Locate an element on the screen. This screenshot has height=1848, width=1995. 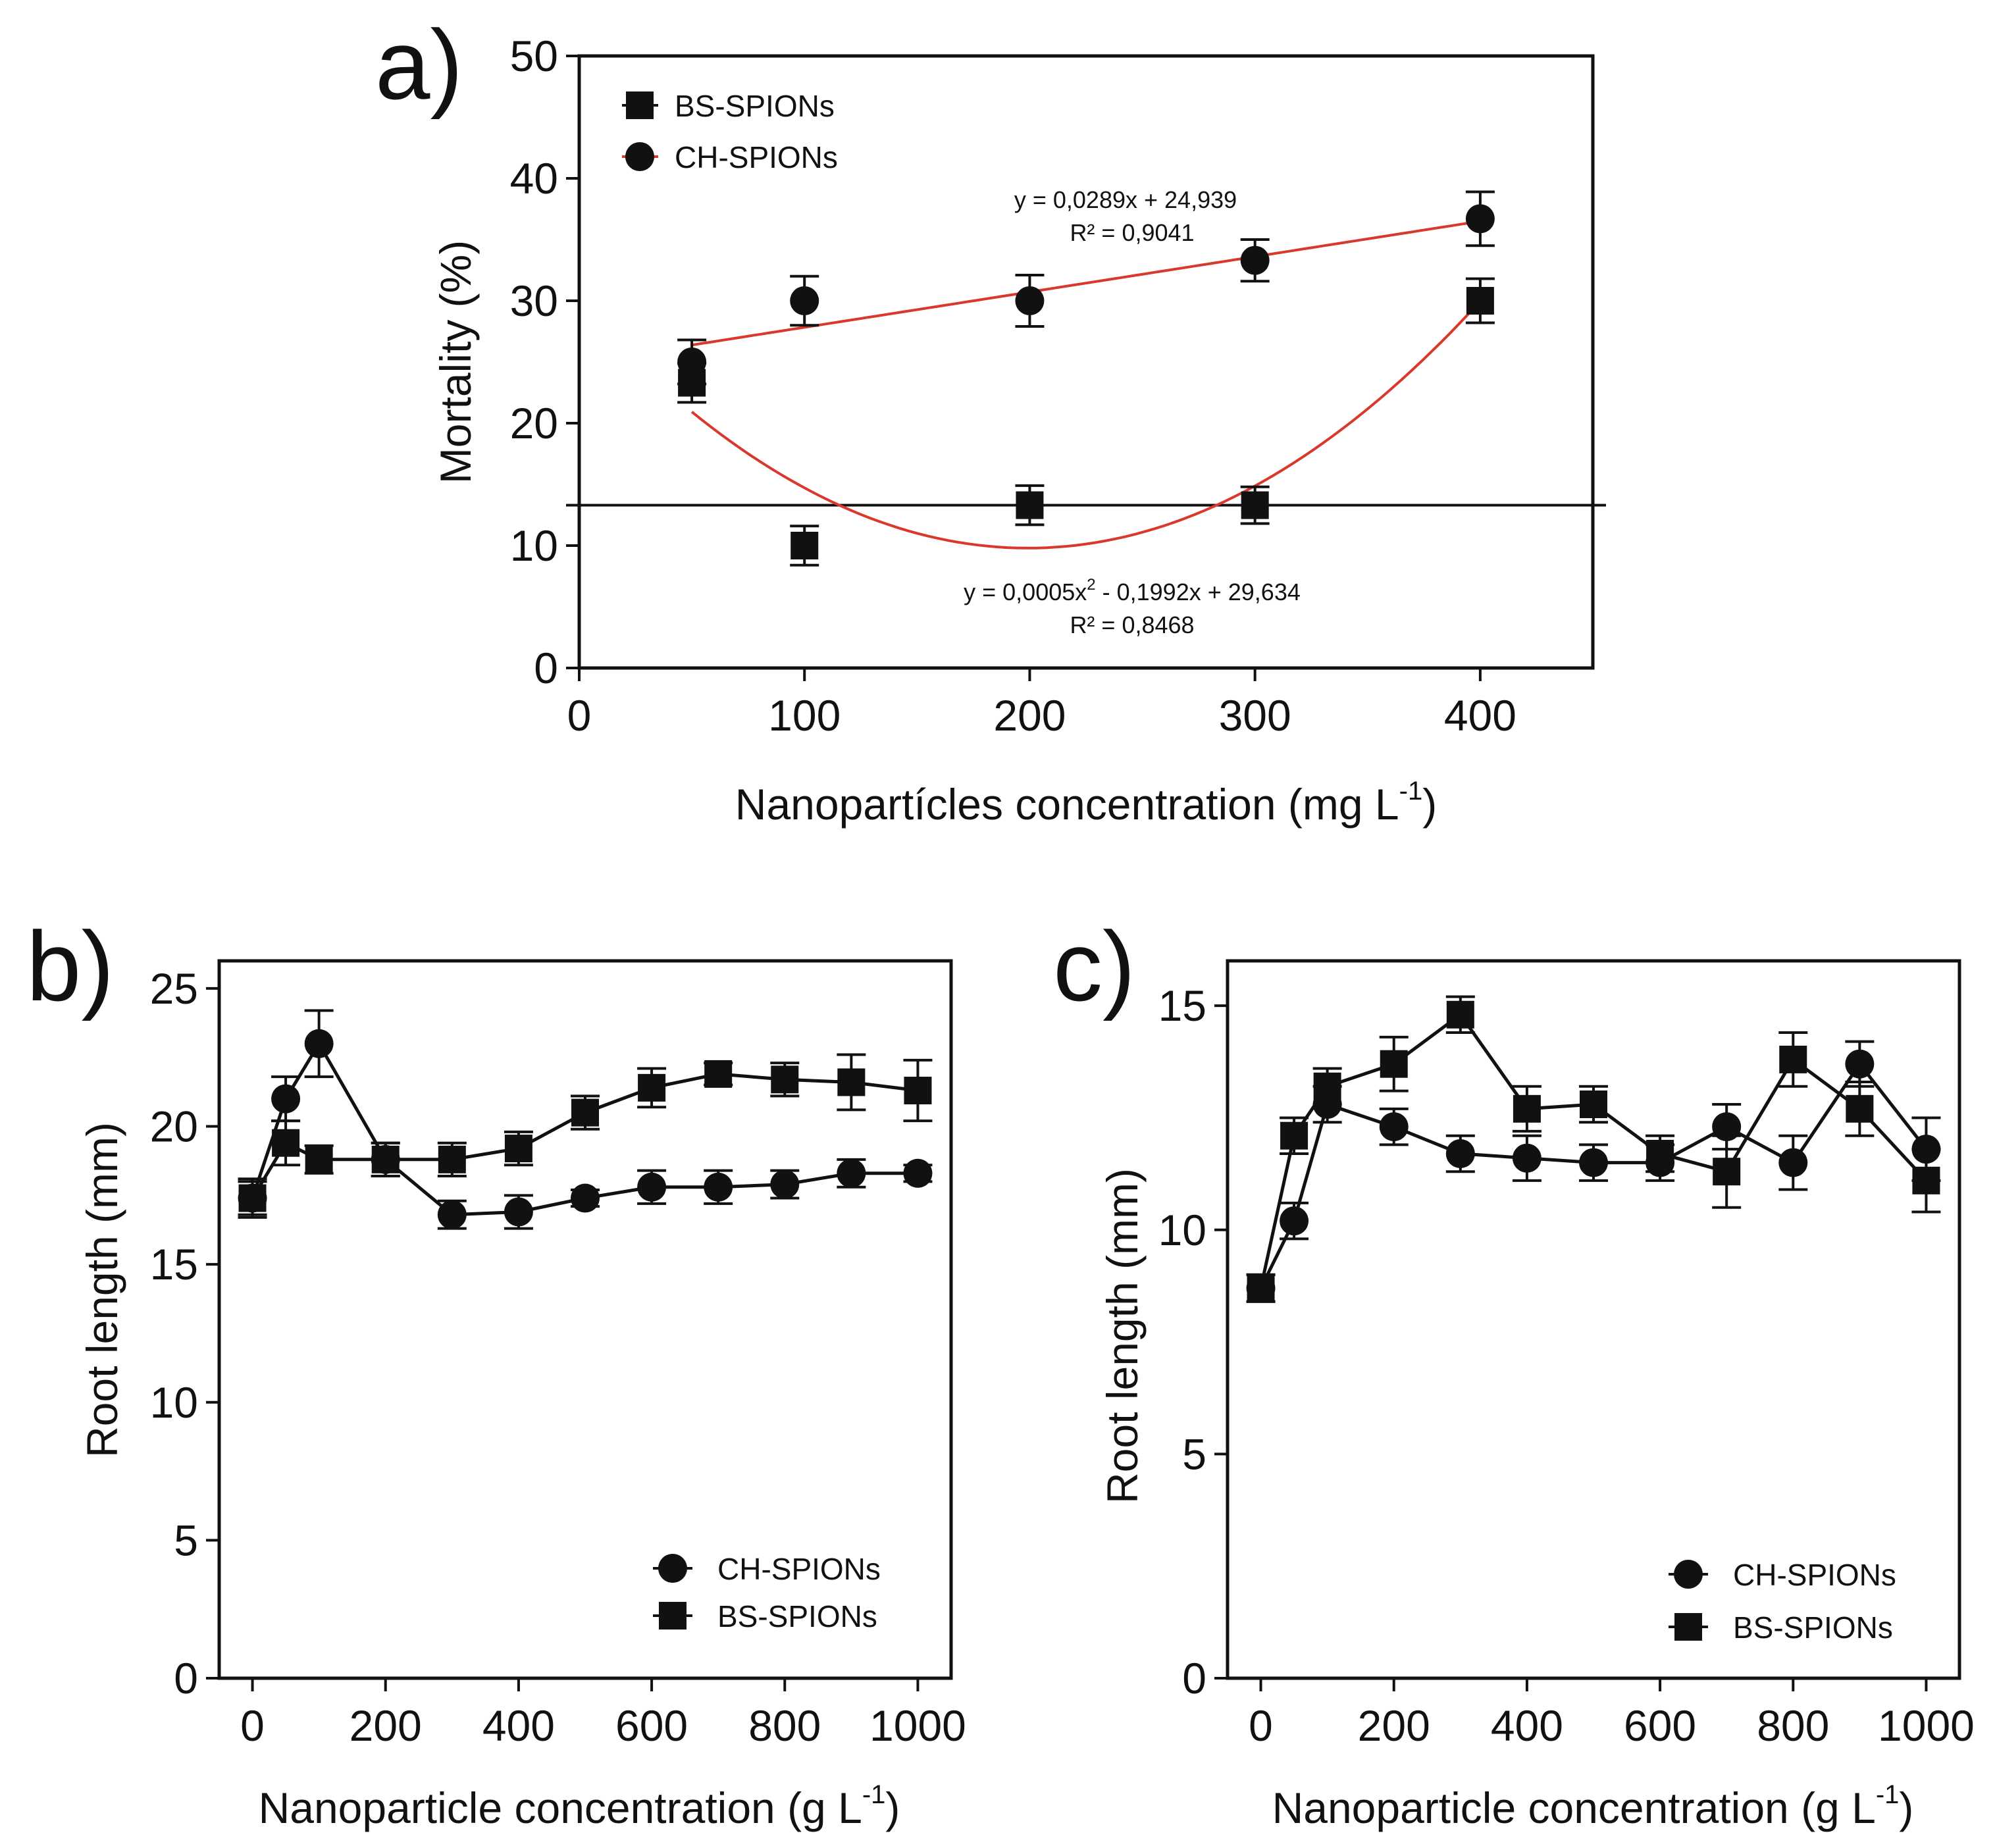
panel-b-legend: CH-SPIONs BS-SPIONs is located at coordinates (767, 1592).